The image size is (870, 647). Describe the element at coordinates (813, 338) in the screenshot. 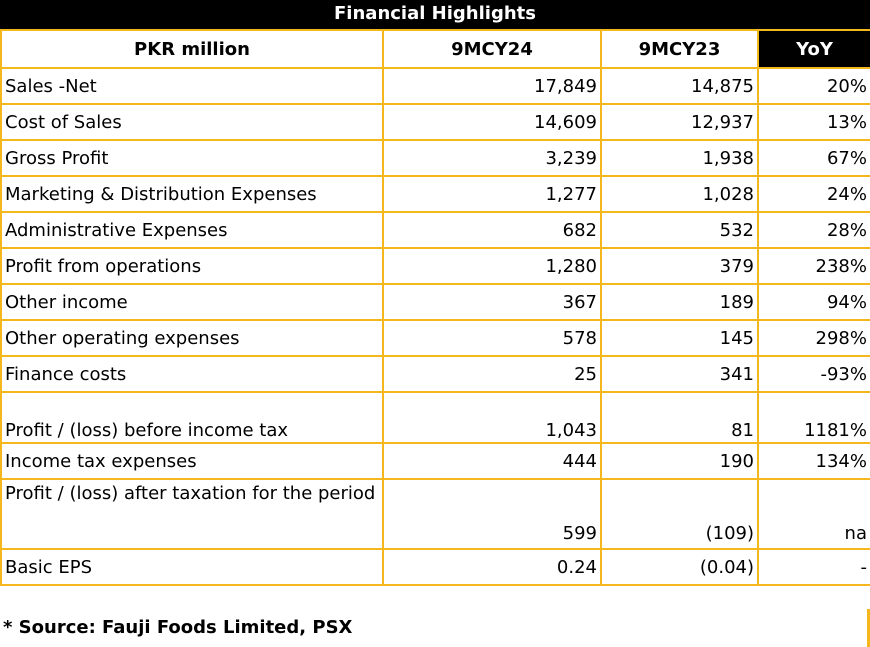

I see `value-yoy: 298%` at that location.